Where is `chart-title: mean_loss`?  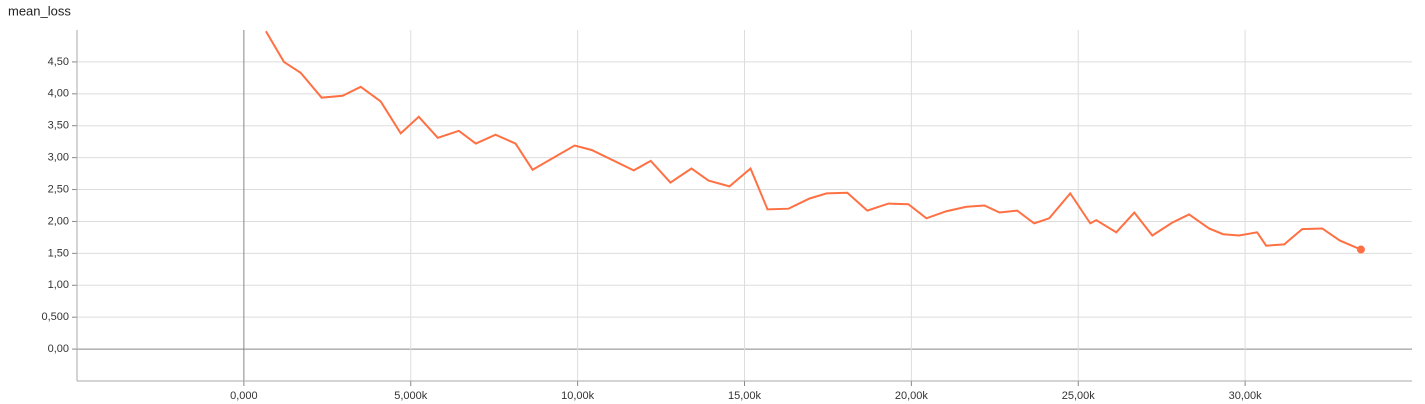
chart-title: mean_loss is located at coordinates (39, 10).